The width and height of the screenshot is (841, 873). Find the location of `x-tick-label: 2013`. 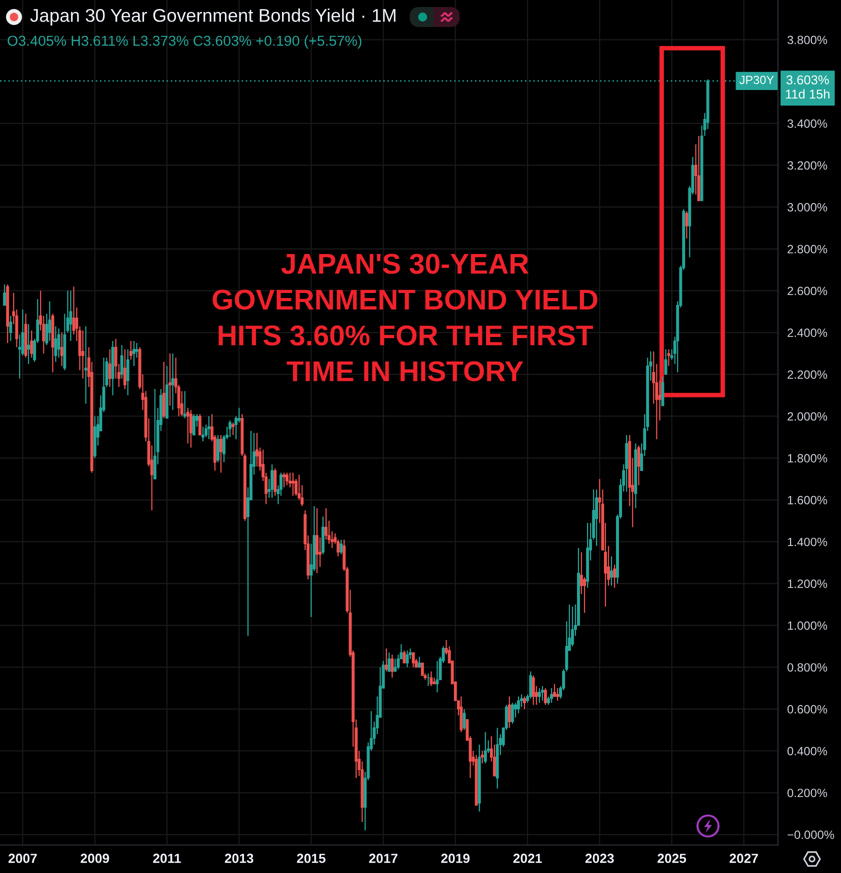

x-tick-label: 2013 is located at coordinates (239, 859).